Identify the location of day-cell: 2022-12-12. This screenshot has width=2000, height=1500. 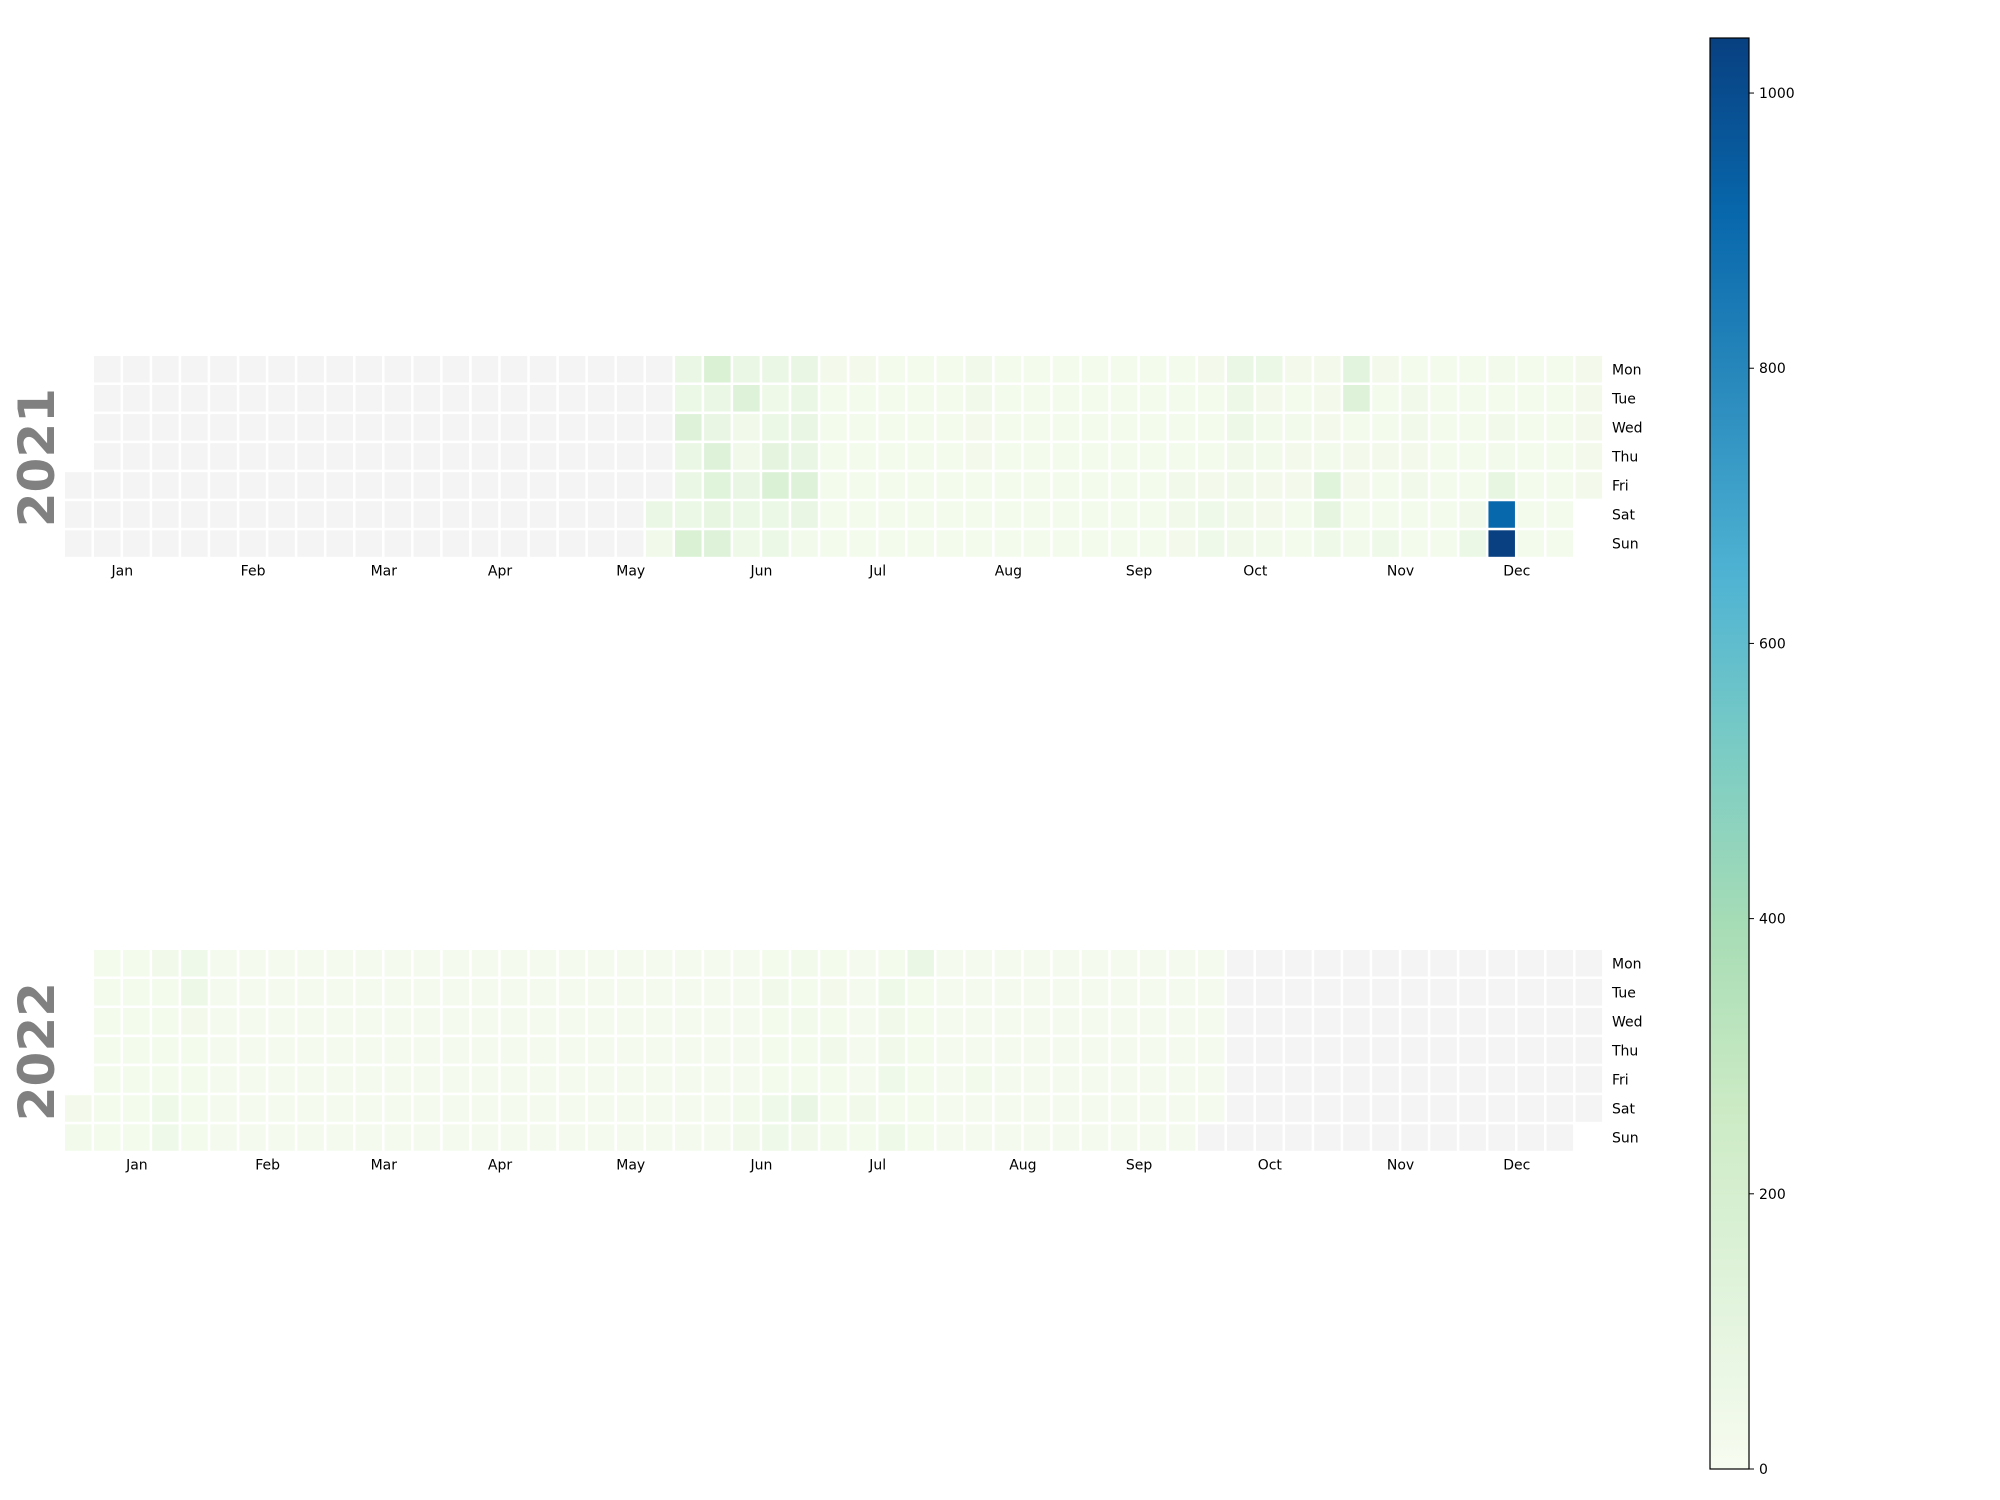
(1530, 963).